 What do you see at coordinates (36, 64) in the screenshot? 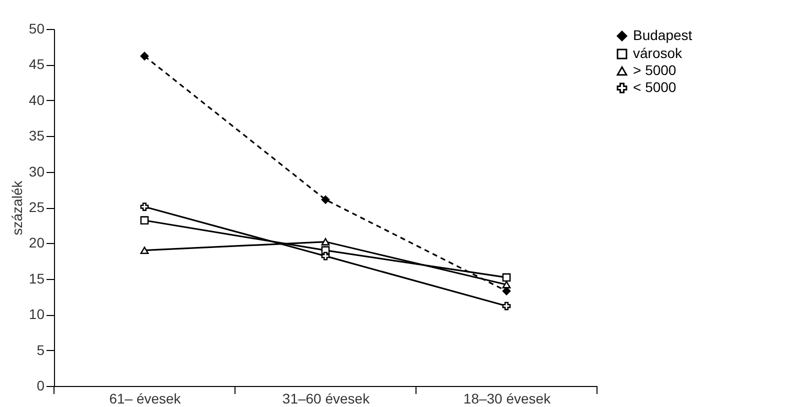
I see `y-tick-label: 45` at bounding box center [36, 64].